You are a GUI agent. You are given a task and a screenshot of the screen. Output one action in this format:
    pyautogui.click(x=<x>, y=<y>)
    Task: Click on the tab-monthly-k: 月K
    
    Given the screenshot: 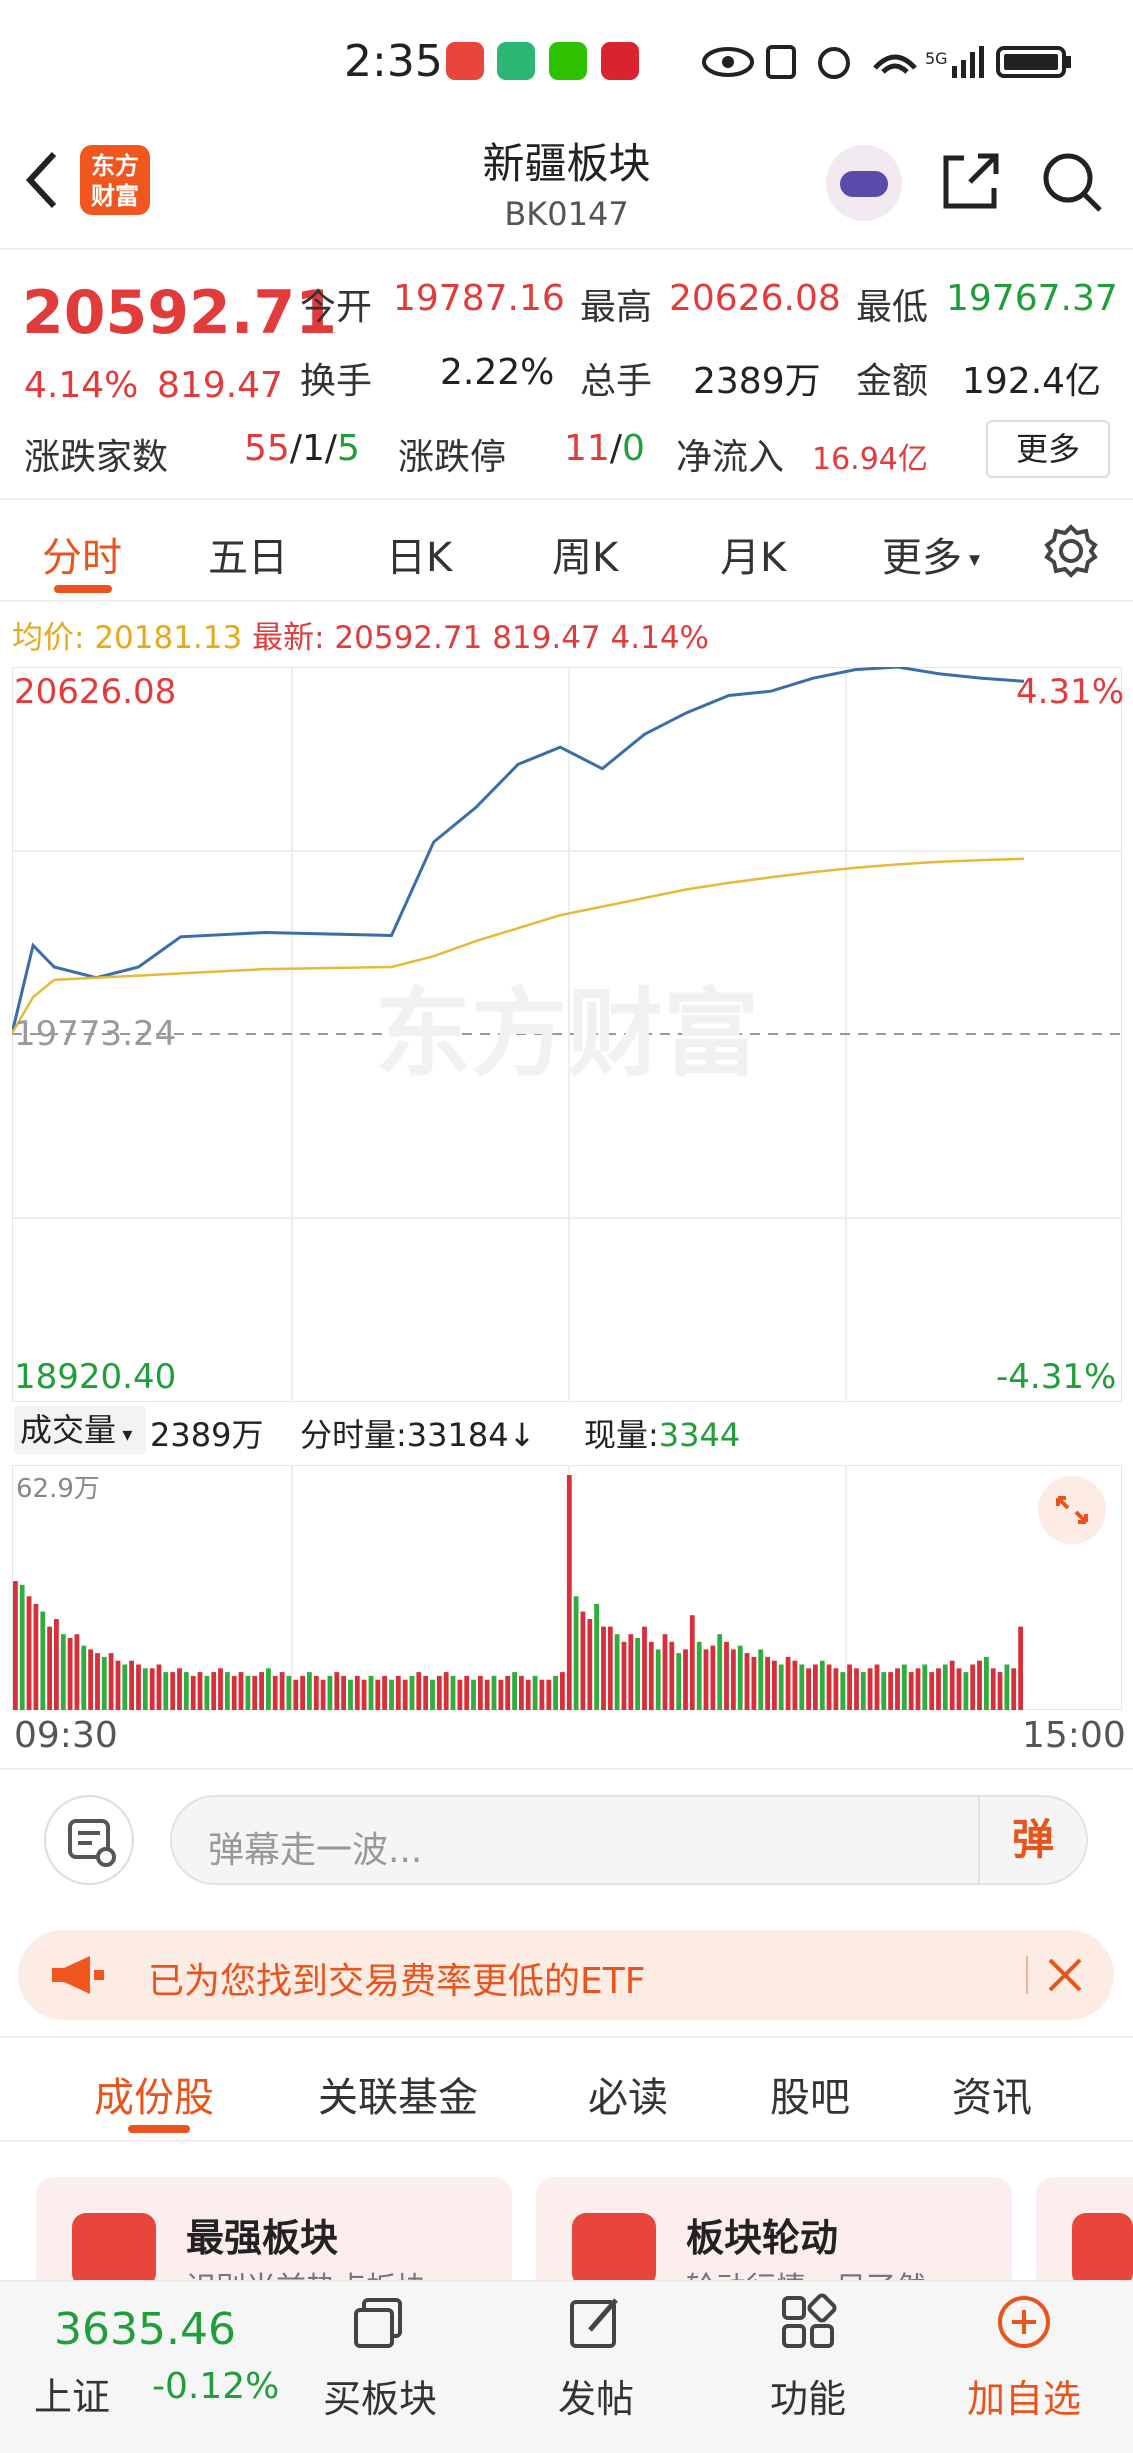 What is the action you would take?
    pyautogui.click(x=753, y=558)
    